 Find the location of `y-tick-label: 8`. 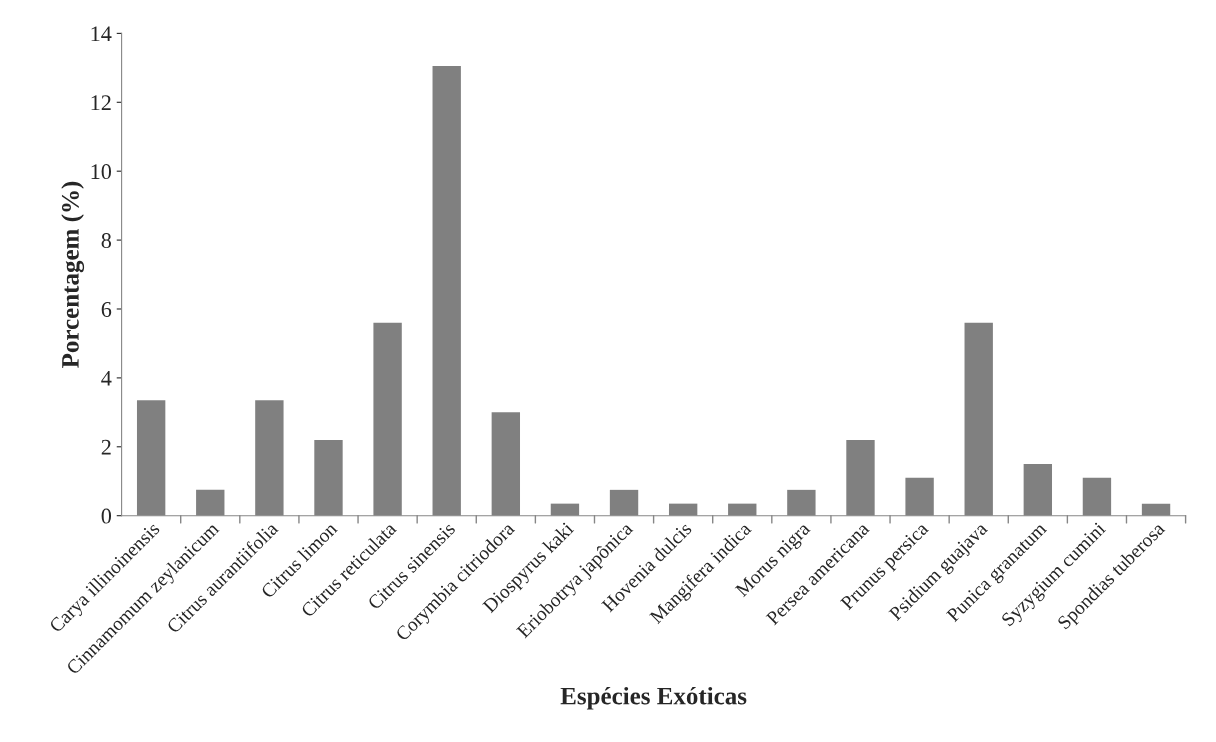

y-tick-label: 8 is located at coordinates (106, 241).